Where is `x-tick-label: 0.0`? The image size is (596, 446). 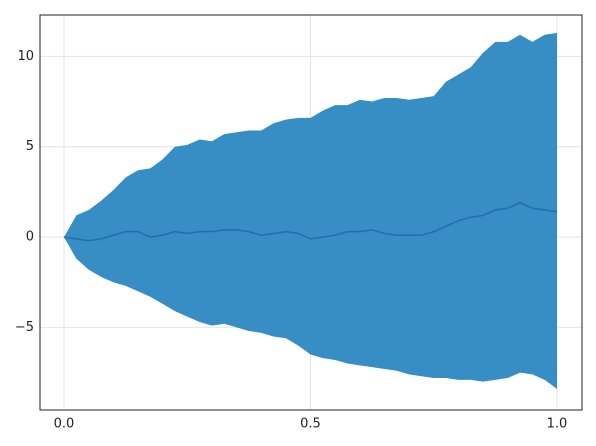
x-tick-label: 0.0 is located at coordinates (64, 424).